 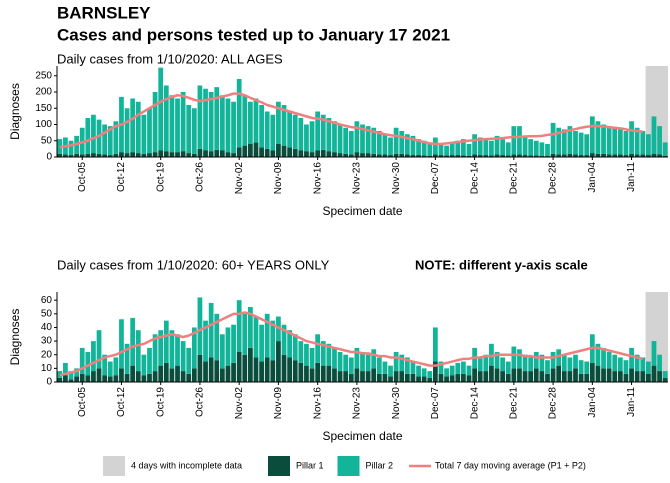 I want to click on y-tick-label: 150, so click(x=43, y=108).